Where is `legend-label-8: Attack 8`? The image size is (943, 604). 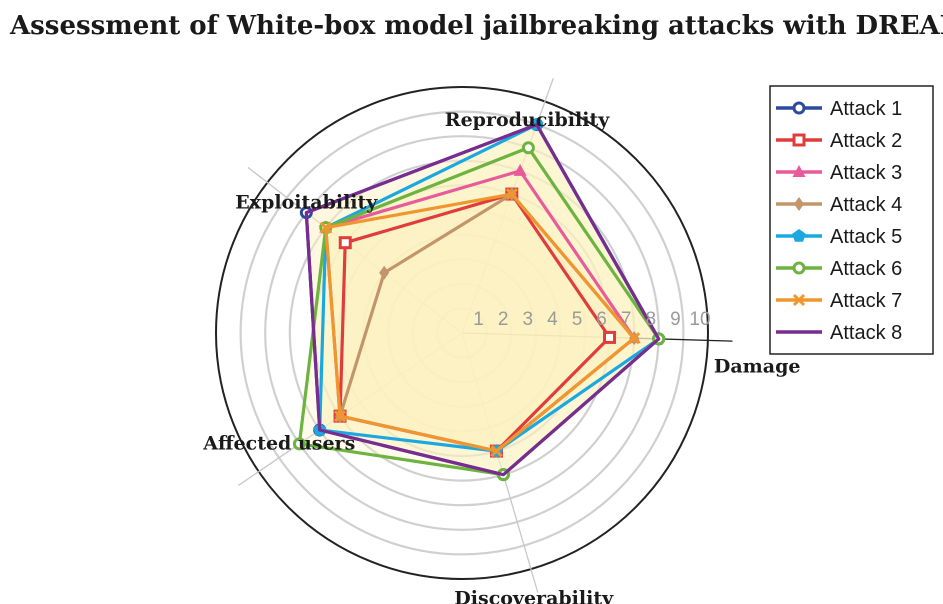
legend-label-8: Attack 8 is located at coordinates (866, 333).